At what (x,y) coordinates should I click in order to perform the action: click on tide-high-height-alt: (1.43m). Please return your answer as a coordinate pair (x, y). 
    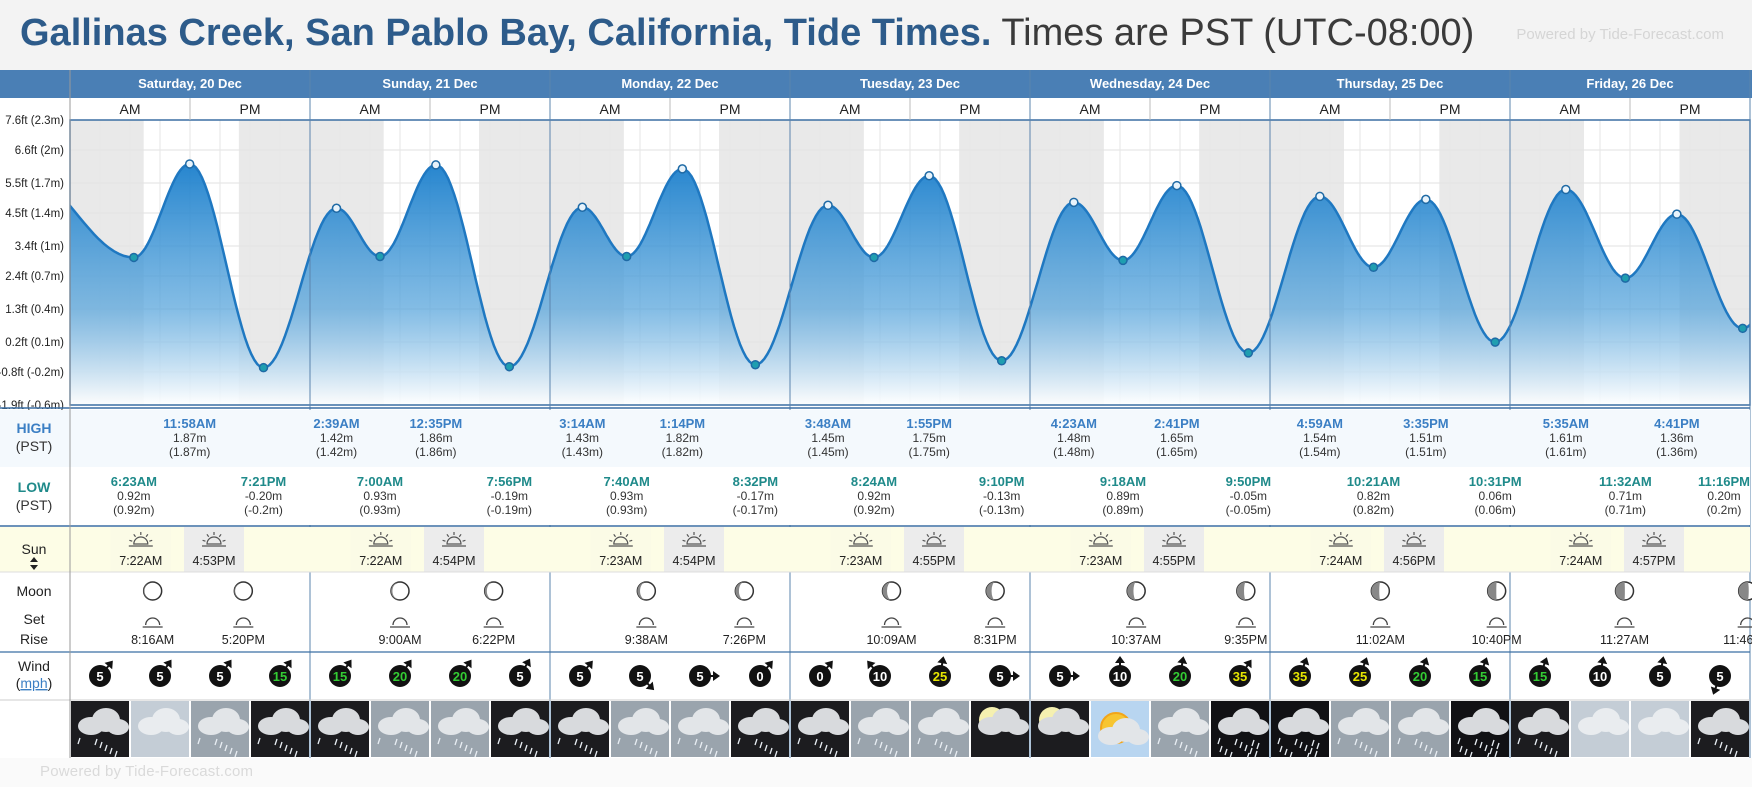
    Looking at the image, I should click on (582, 452).